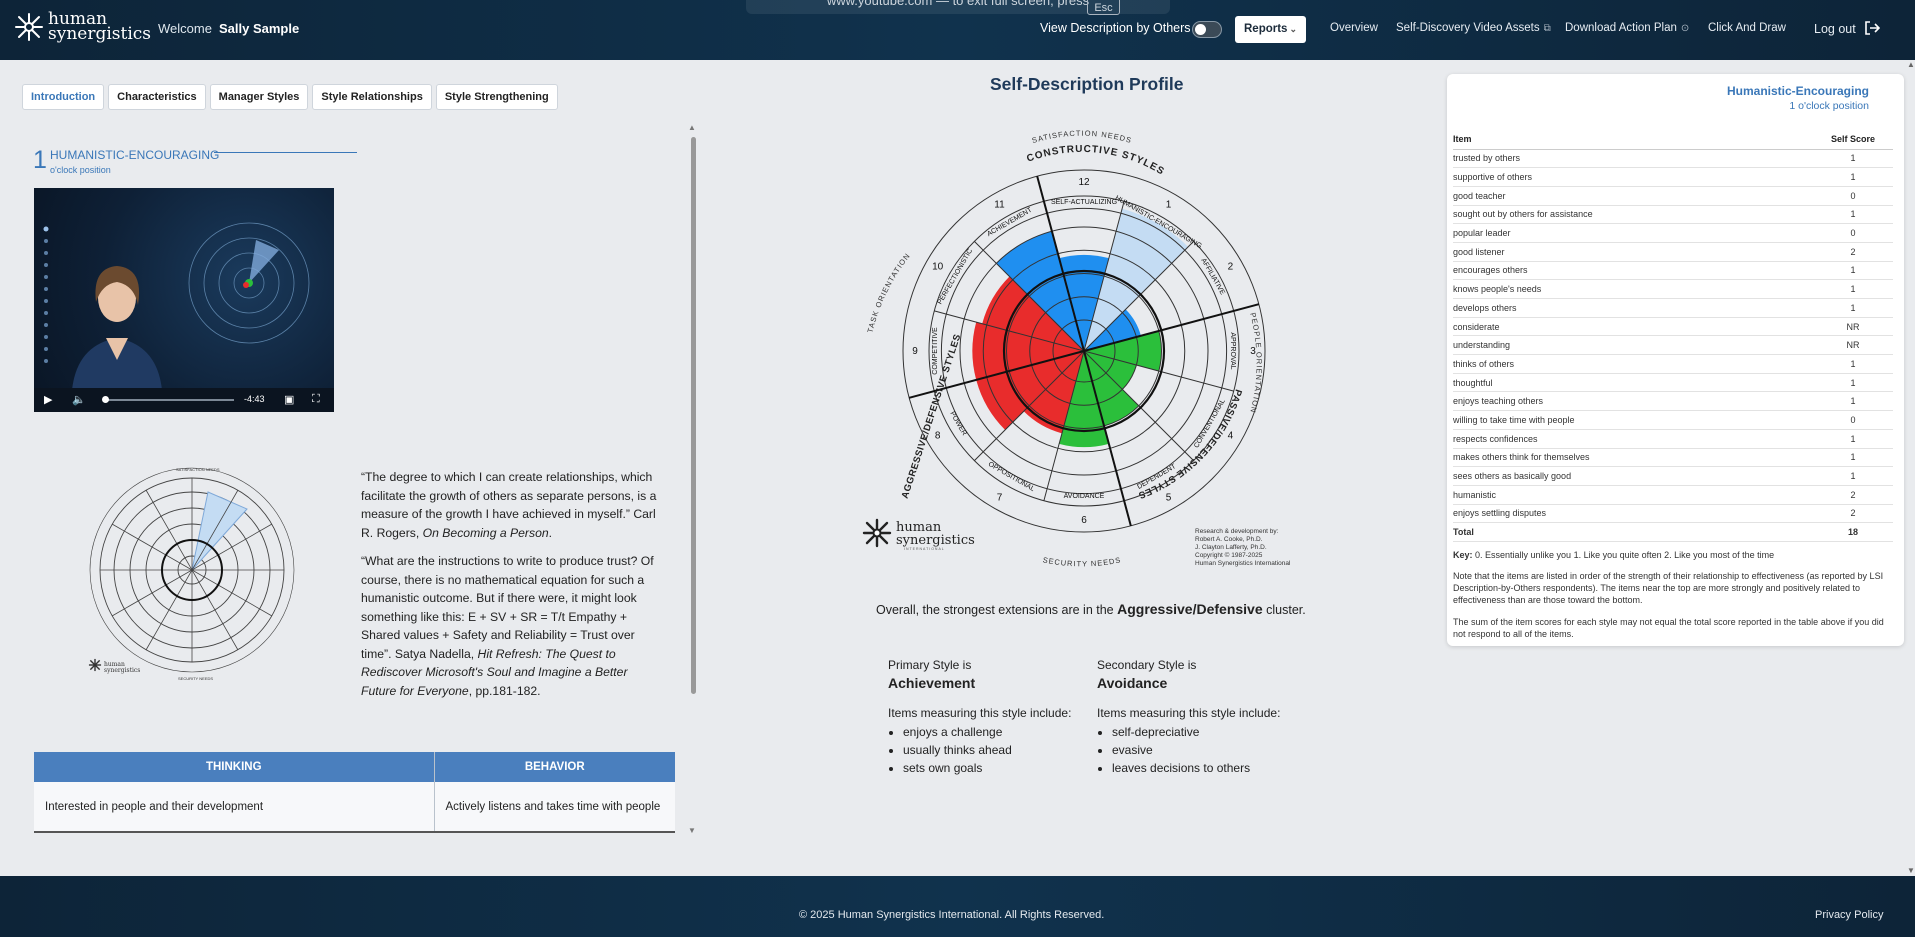  I want to click on logo-line1: human, so click(78, 19).